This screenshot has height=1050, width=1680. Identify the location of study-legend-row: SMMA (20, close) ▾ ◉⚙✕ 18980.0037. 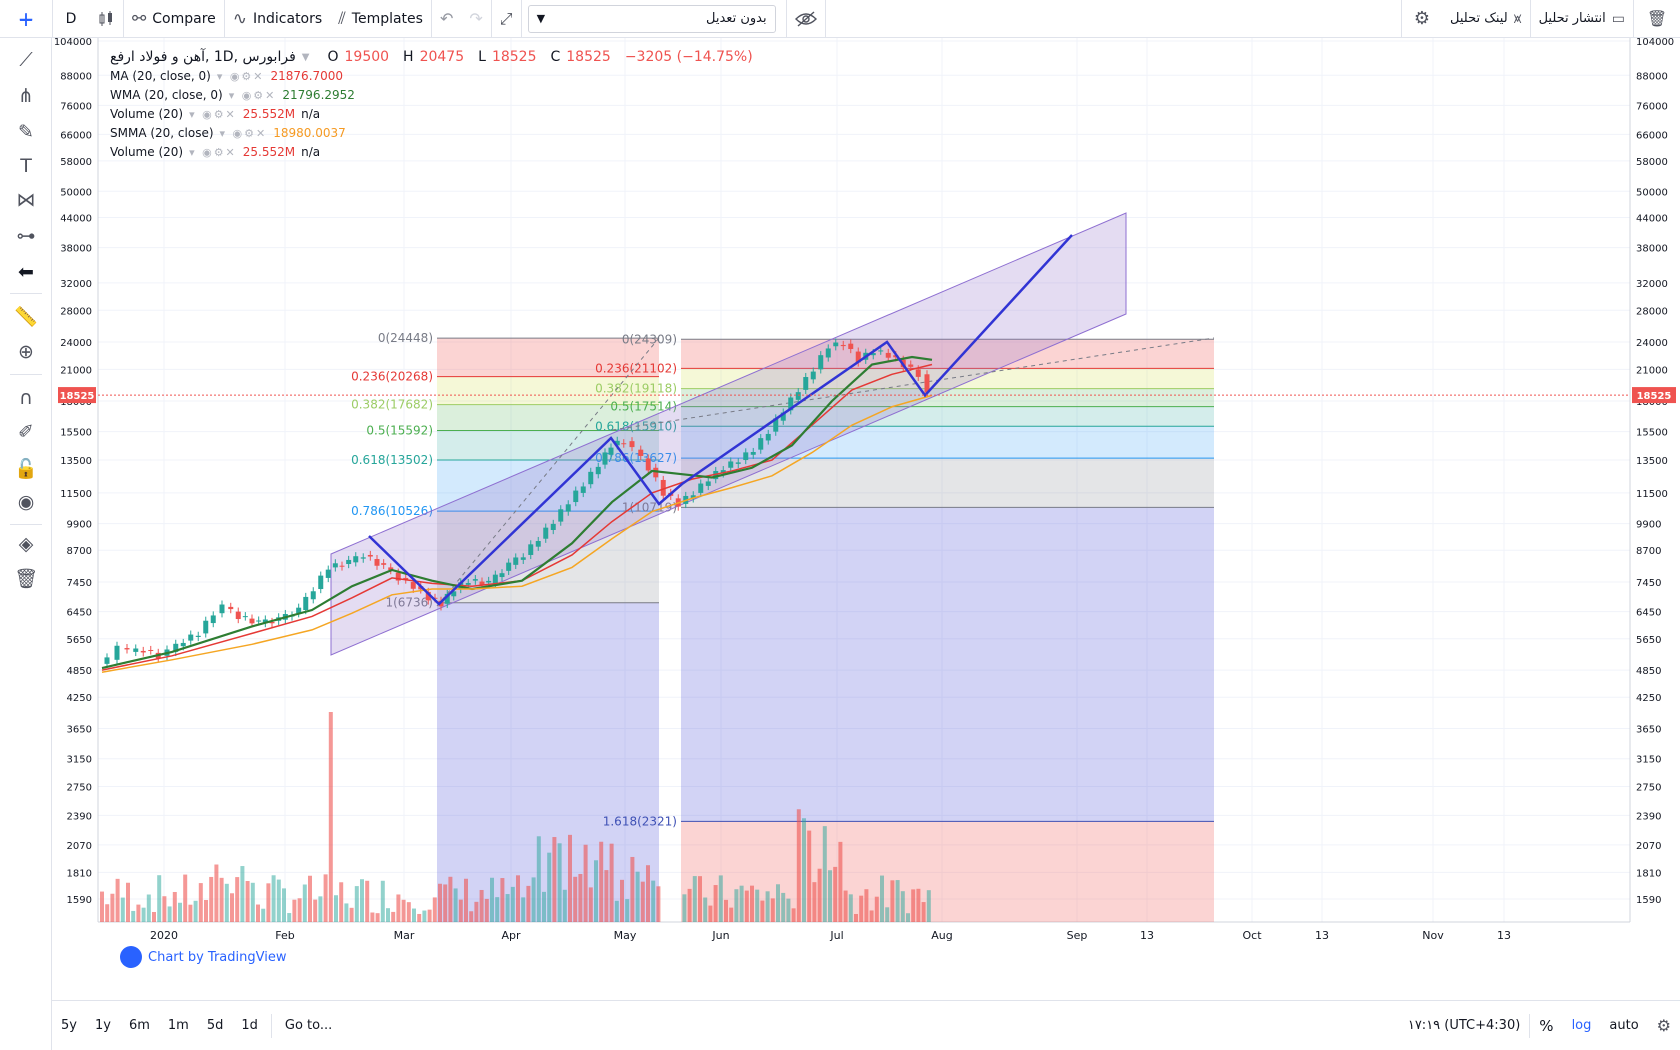
(431, 133).